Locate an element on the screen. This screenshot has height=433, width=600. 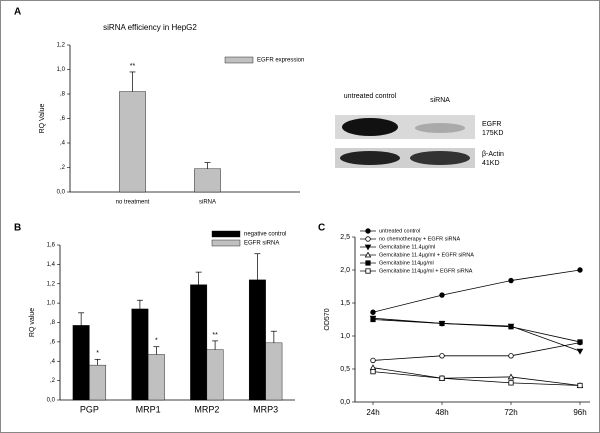
legend-label: Gemcitabine 11.4µg/ml is located at coordinates (407, 247).